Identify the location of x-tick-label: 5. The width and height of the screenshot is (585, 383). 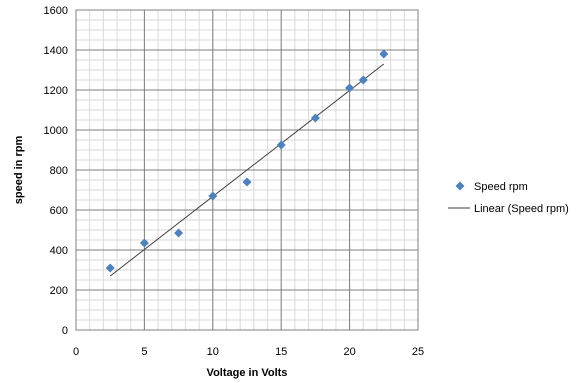
(144, 352).